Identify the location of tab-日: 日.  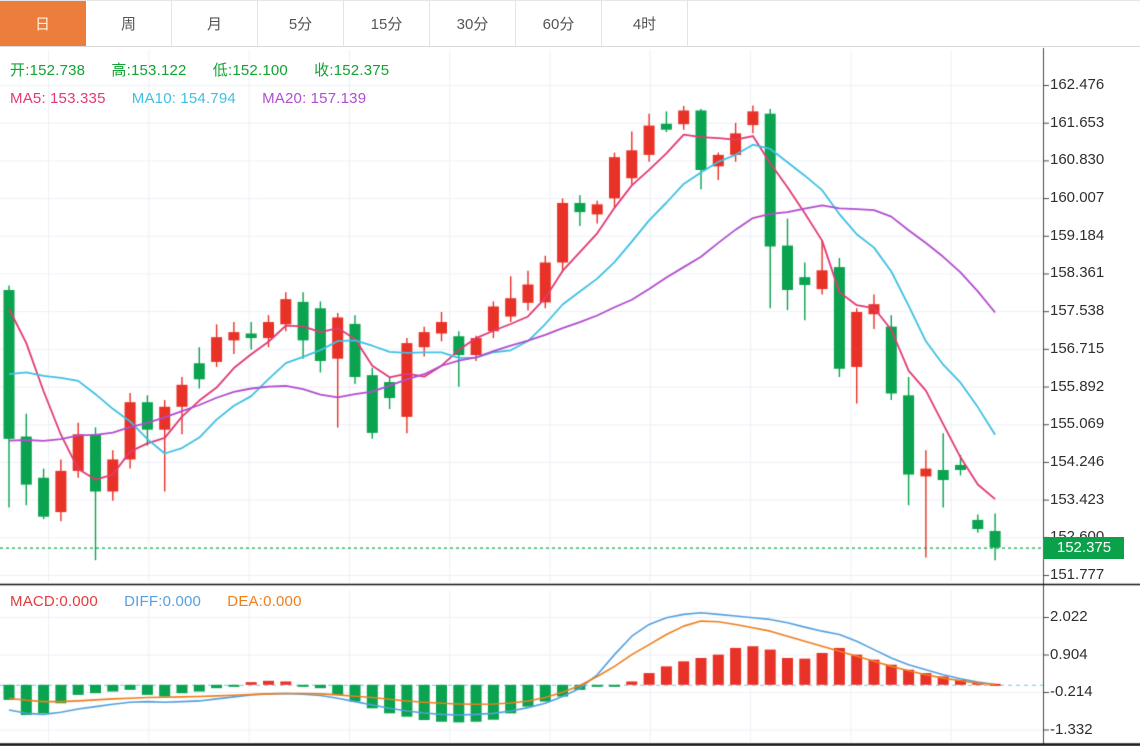
(43, 23).